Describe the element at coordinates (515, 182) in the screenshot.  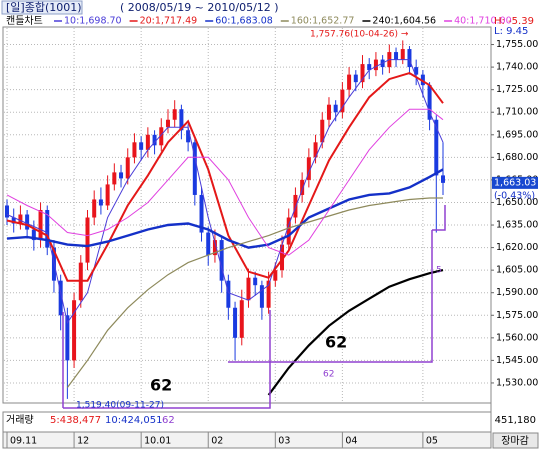
I see `last-price-label: 1,663.03` at that location.